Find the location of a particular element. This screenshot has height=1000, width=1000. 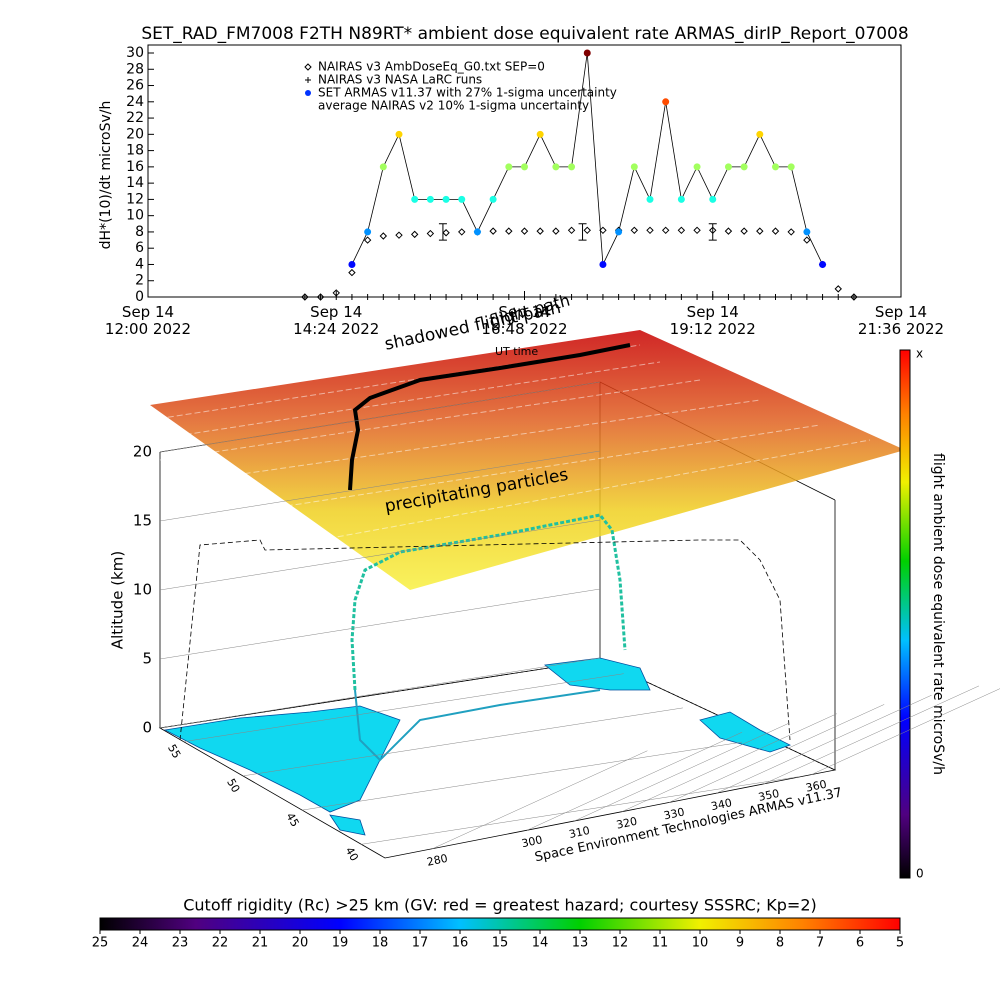

z-tick-label: 5 is located at coordinates (147, 659).